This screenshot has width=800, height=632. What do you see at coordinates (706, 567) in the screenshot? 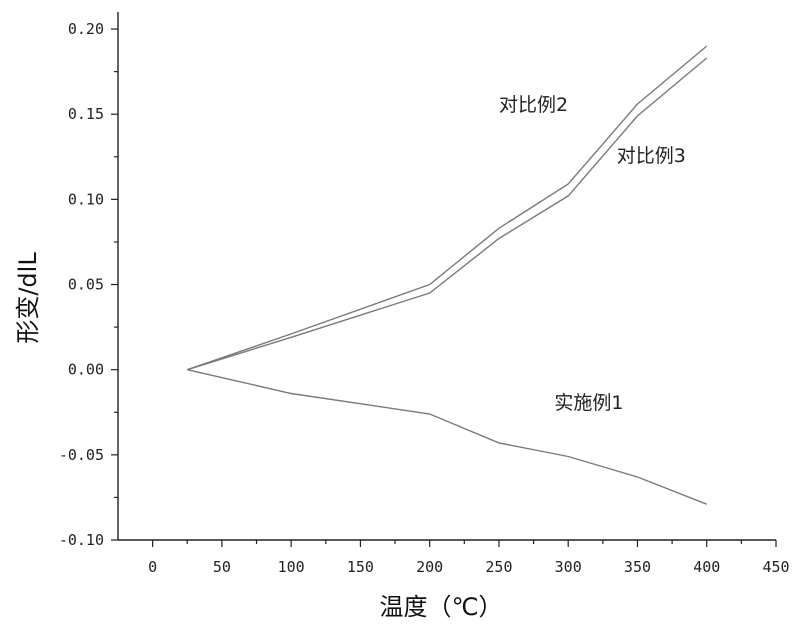
I see `x-tick-label: 400` at bounding box center [706, 567].